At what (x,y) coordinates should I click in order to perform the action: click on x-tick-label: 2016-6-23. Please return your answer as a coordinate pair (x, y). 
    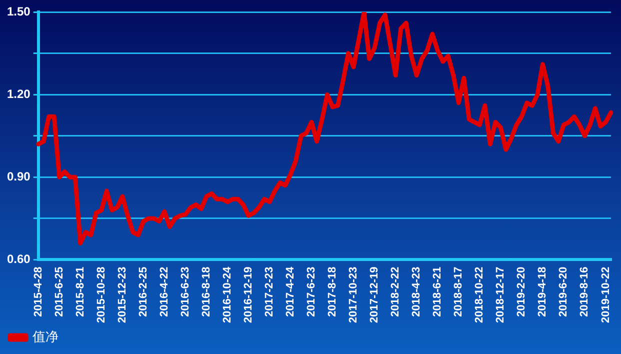
    Looking at the image, I should click on (185, 291).